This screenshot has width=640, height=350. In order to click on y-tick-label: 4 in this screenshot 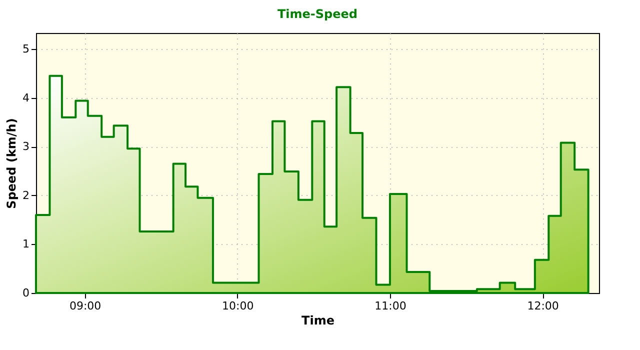, I will do `click(26, 97)`.